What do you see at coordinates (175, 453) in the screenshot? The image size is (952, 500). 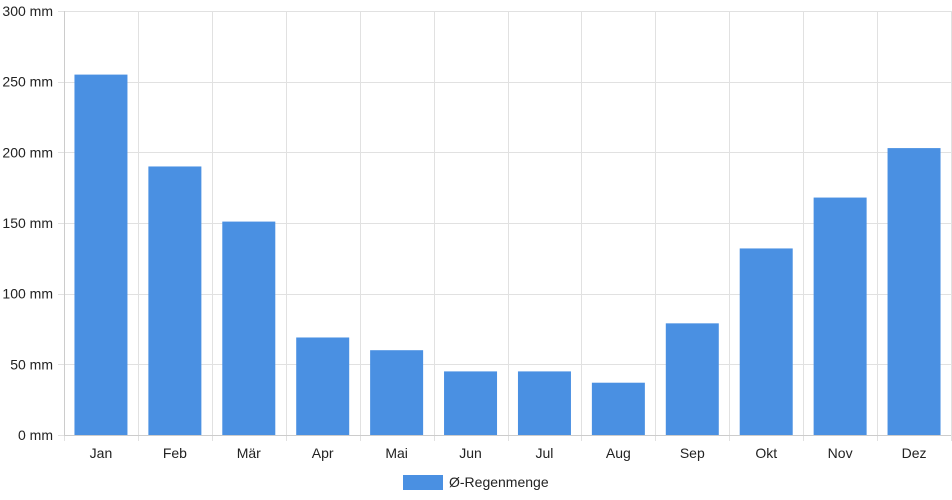 I see `x-tick-label: Feb` at bounding box center [175, 453].